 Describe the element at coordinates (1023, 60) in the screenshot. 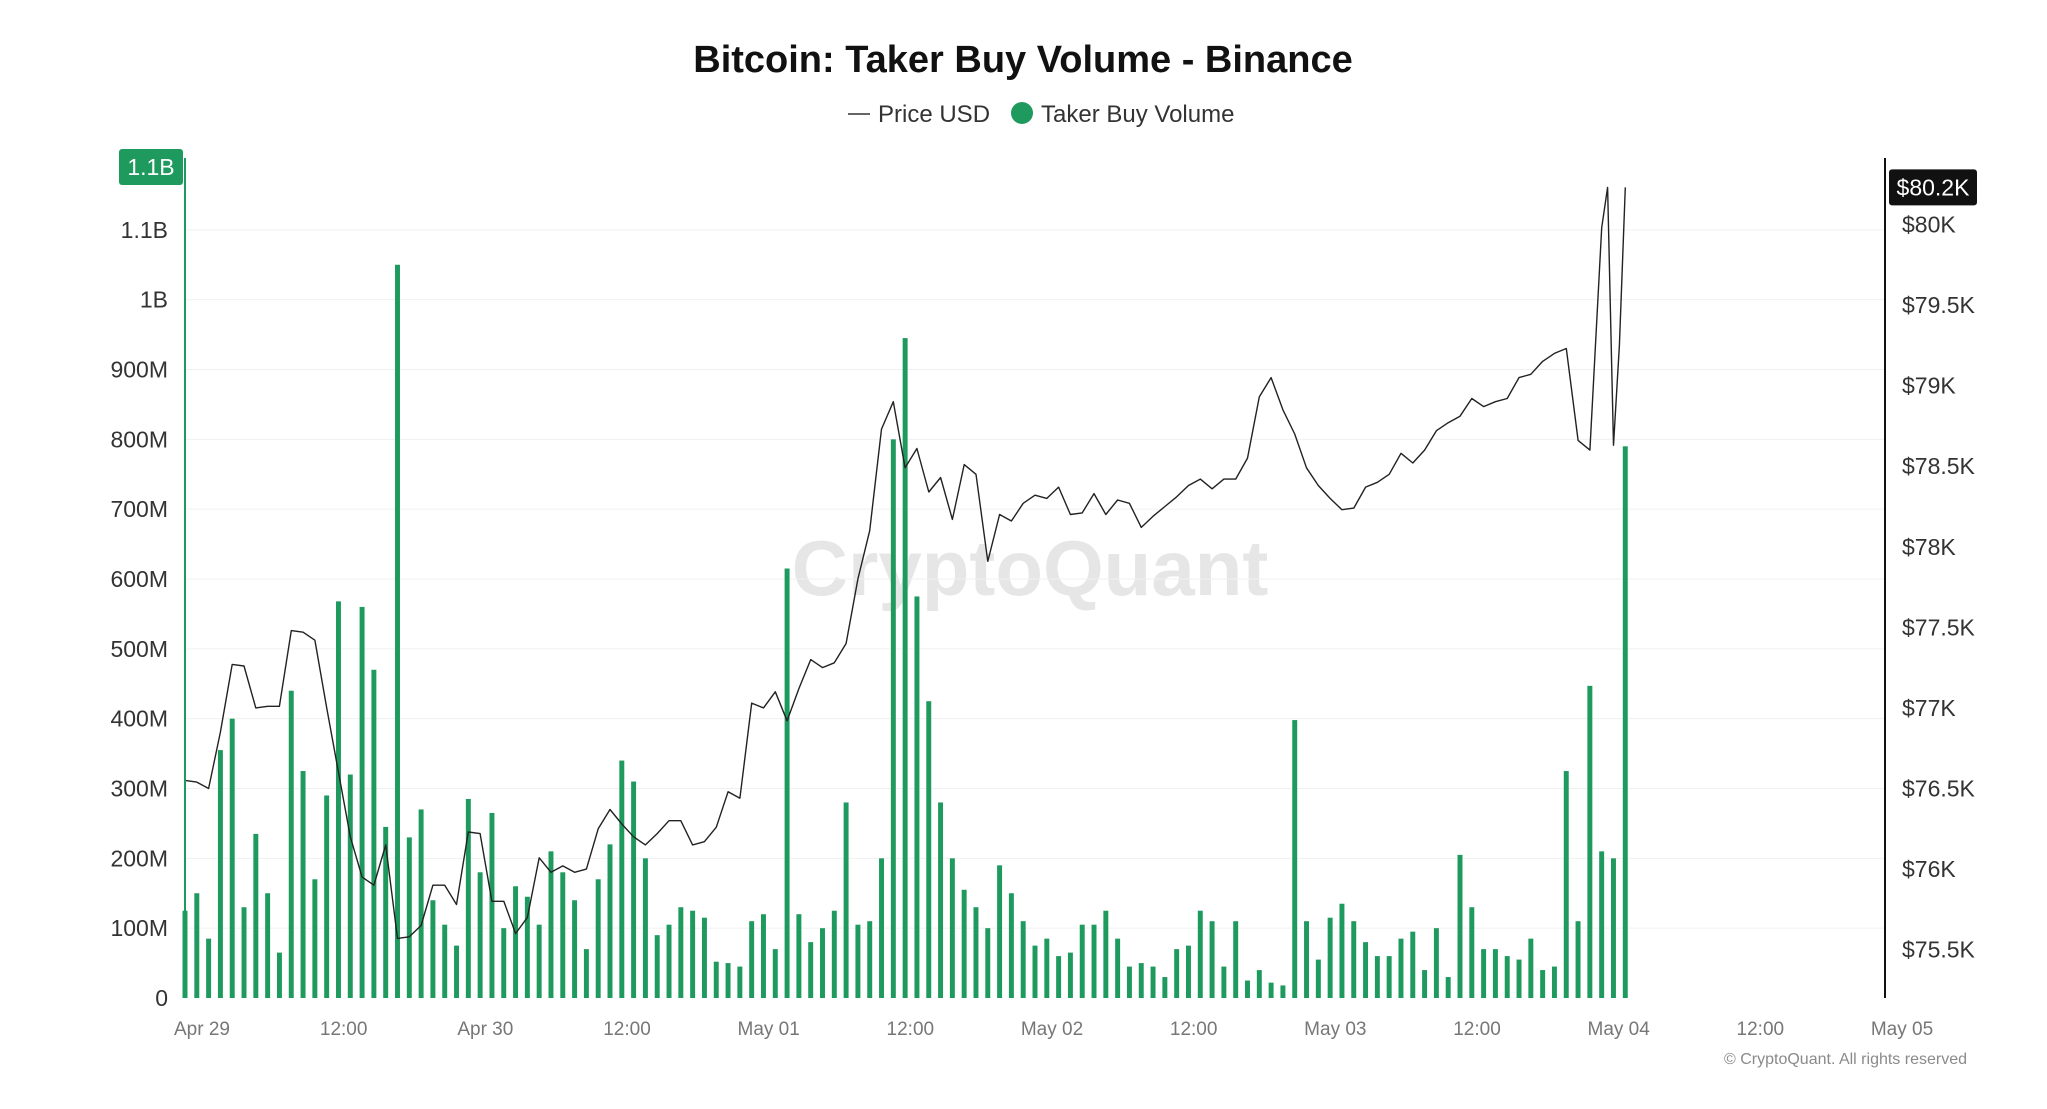

I see `chart-title: Bitcoin: Taker Buy Volume - Binance` at that location.